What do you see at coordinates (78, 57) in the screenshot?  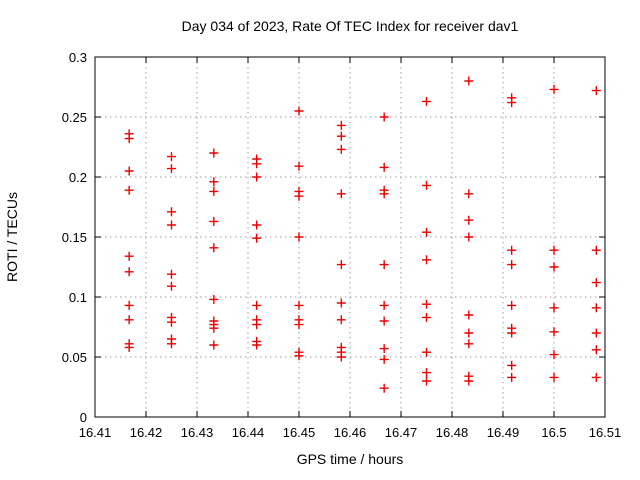 I see `y-tick-label: 0.3` at bounding box center [78, 57].